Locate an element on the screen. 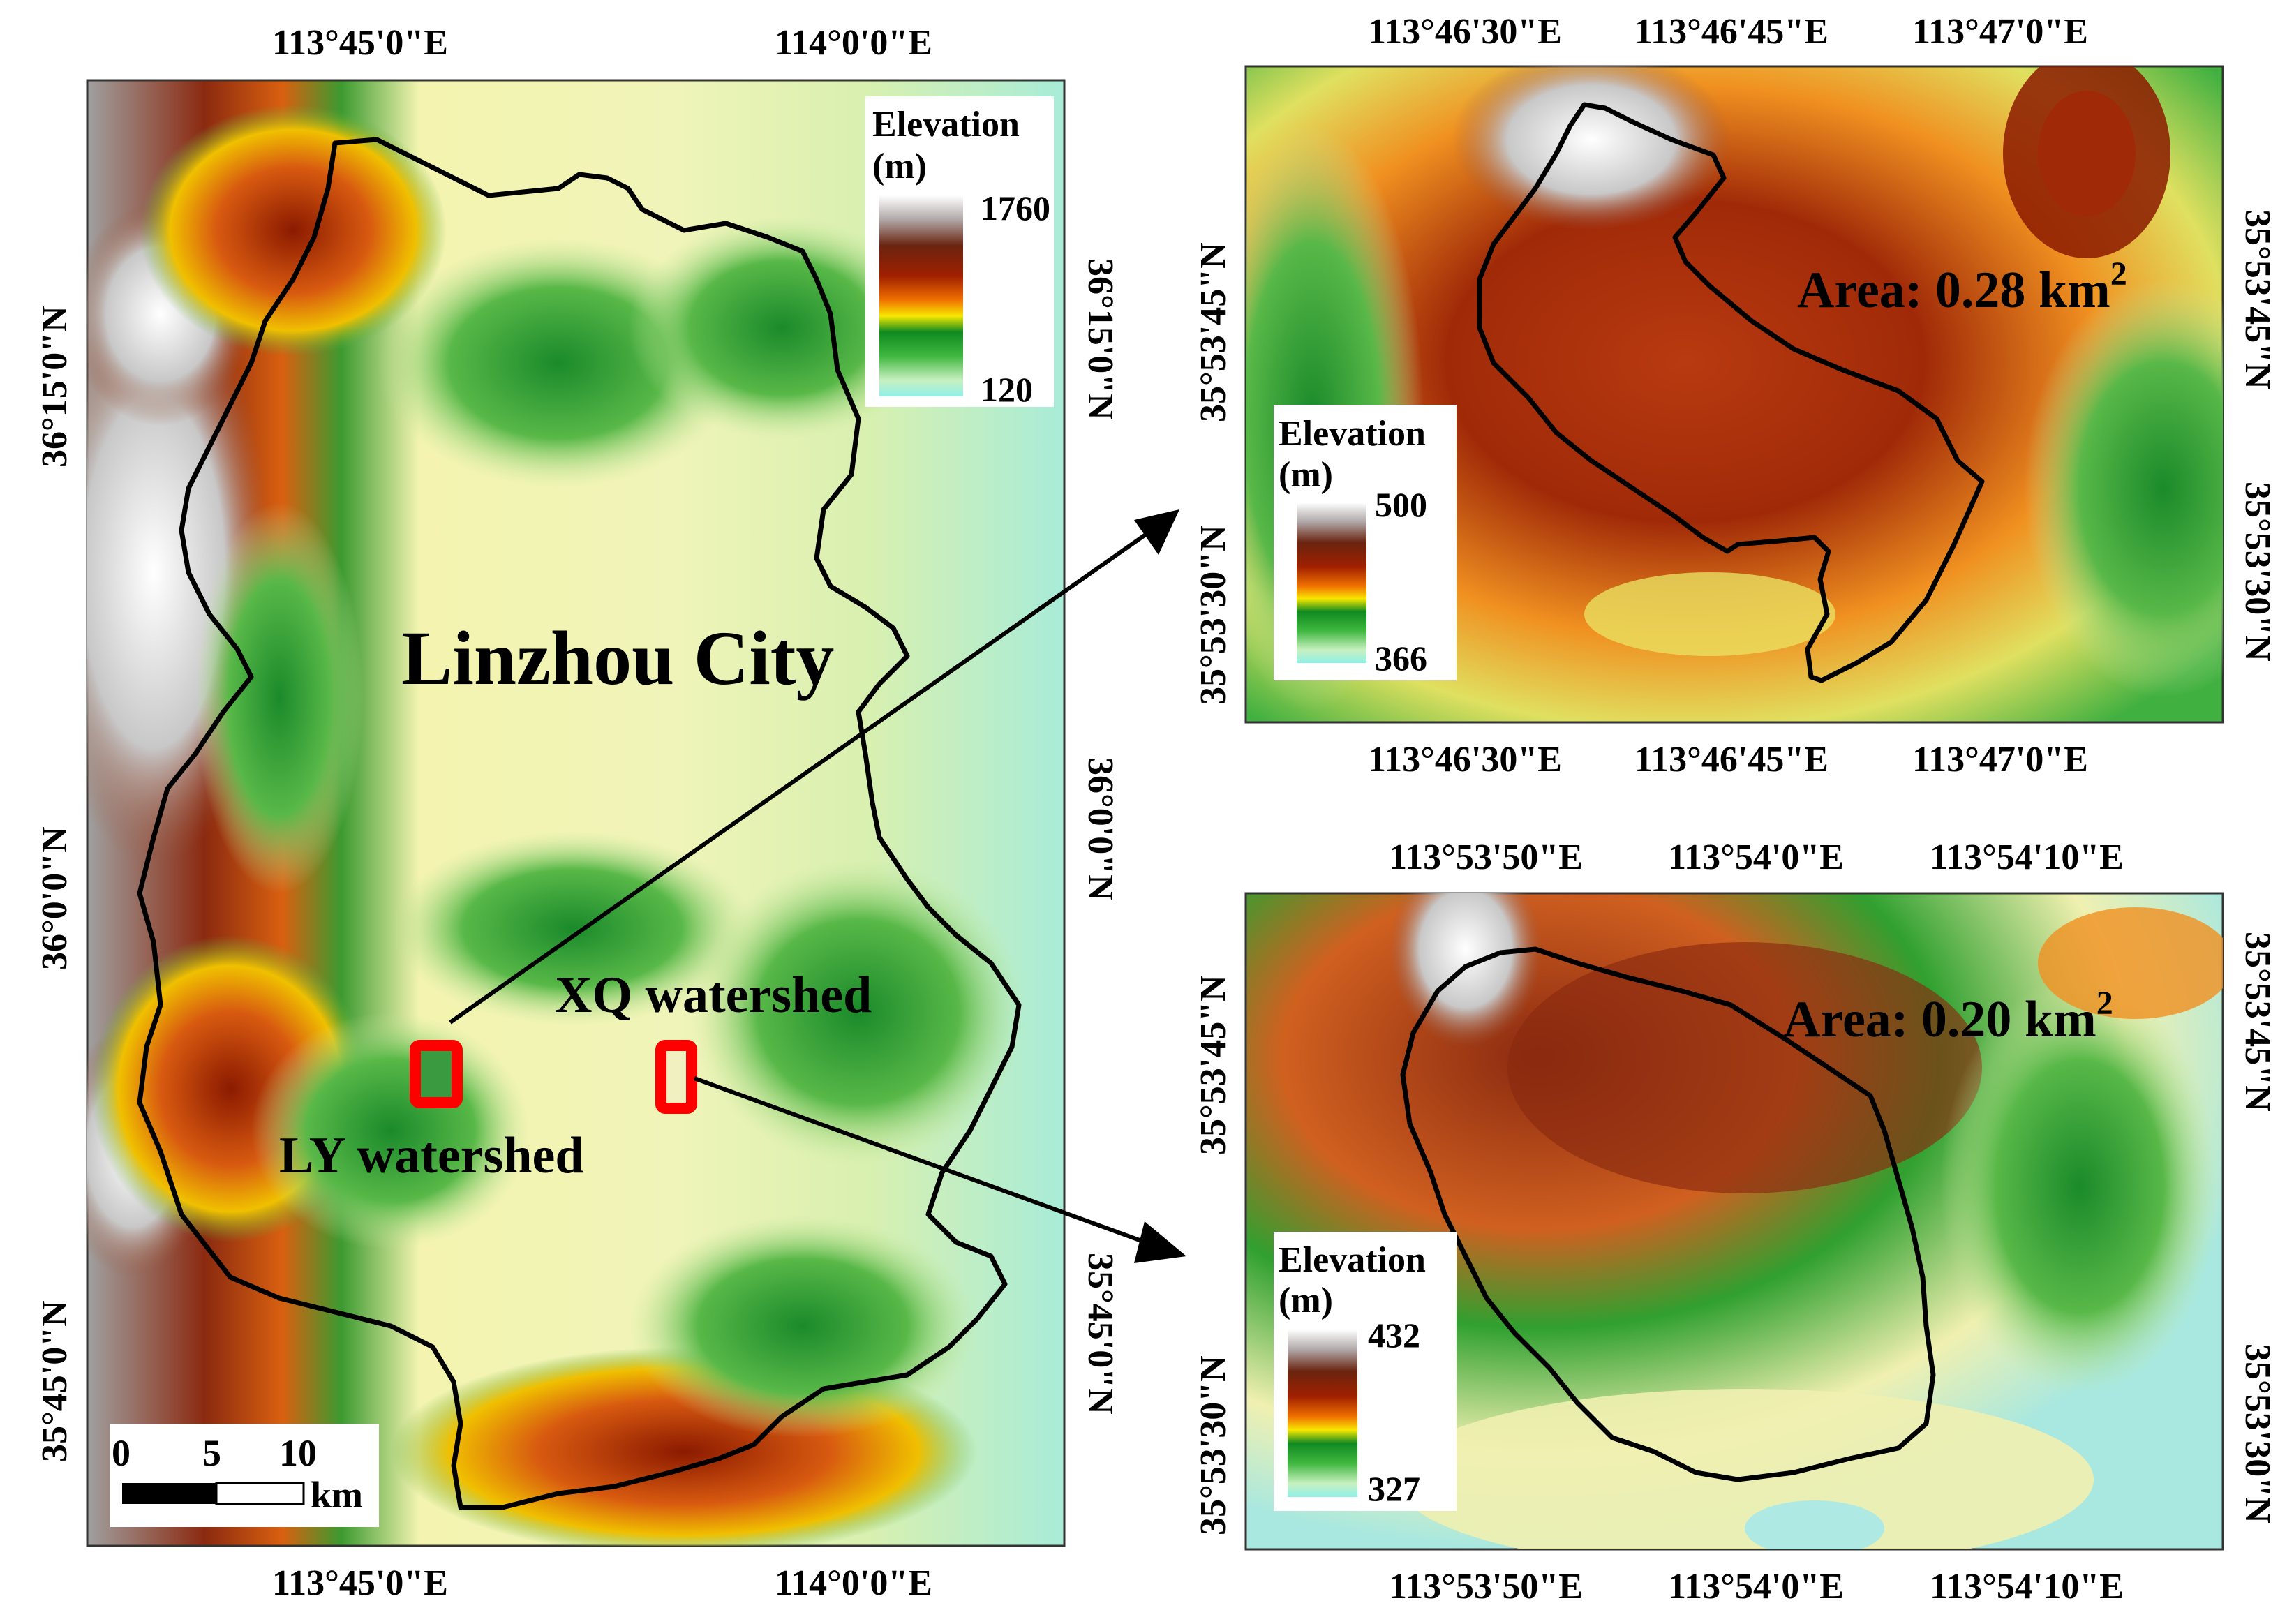 This screenshot has width=2294, height=1624. top-elevation-legend: Elevation (m) 500 366 is located at coordinates (1365, 542).